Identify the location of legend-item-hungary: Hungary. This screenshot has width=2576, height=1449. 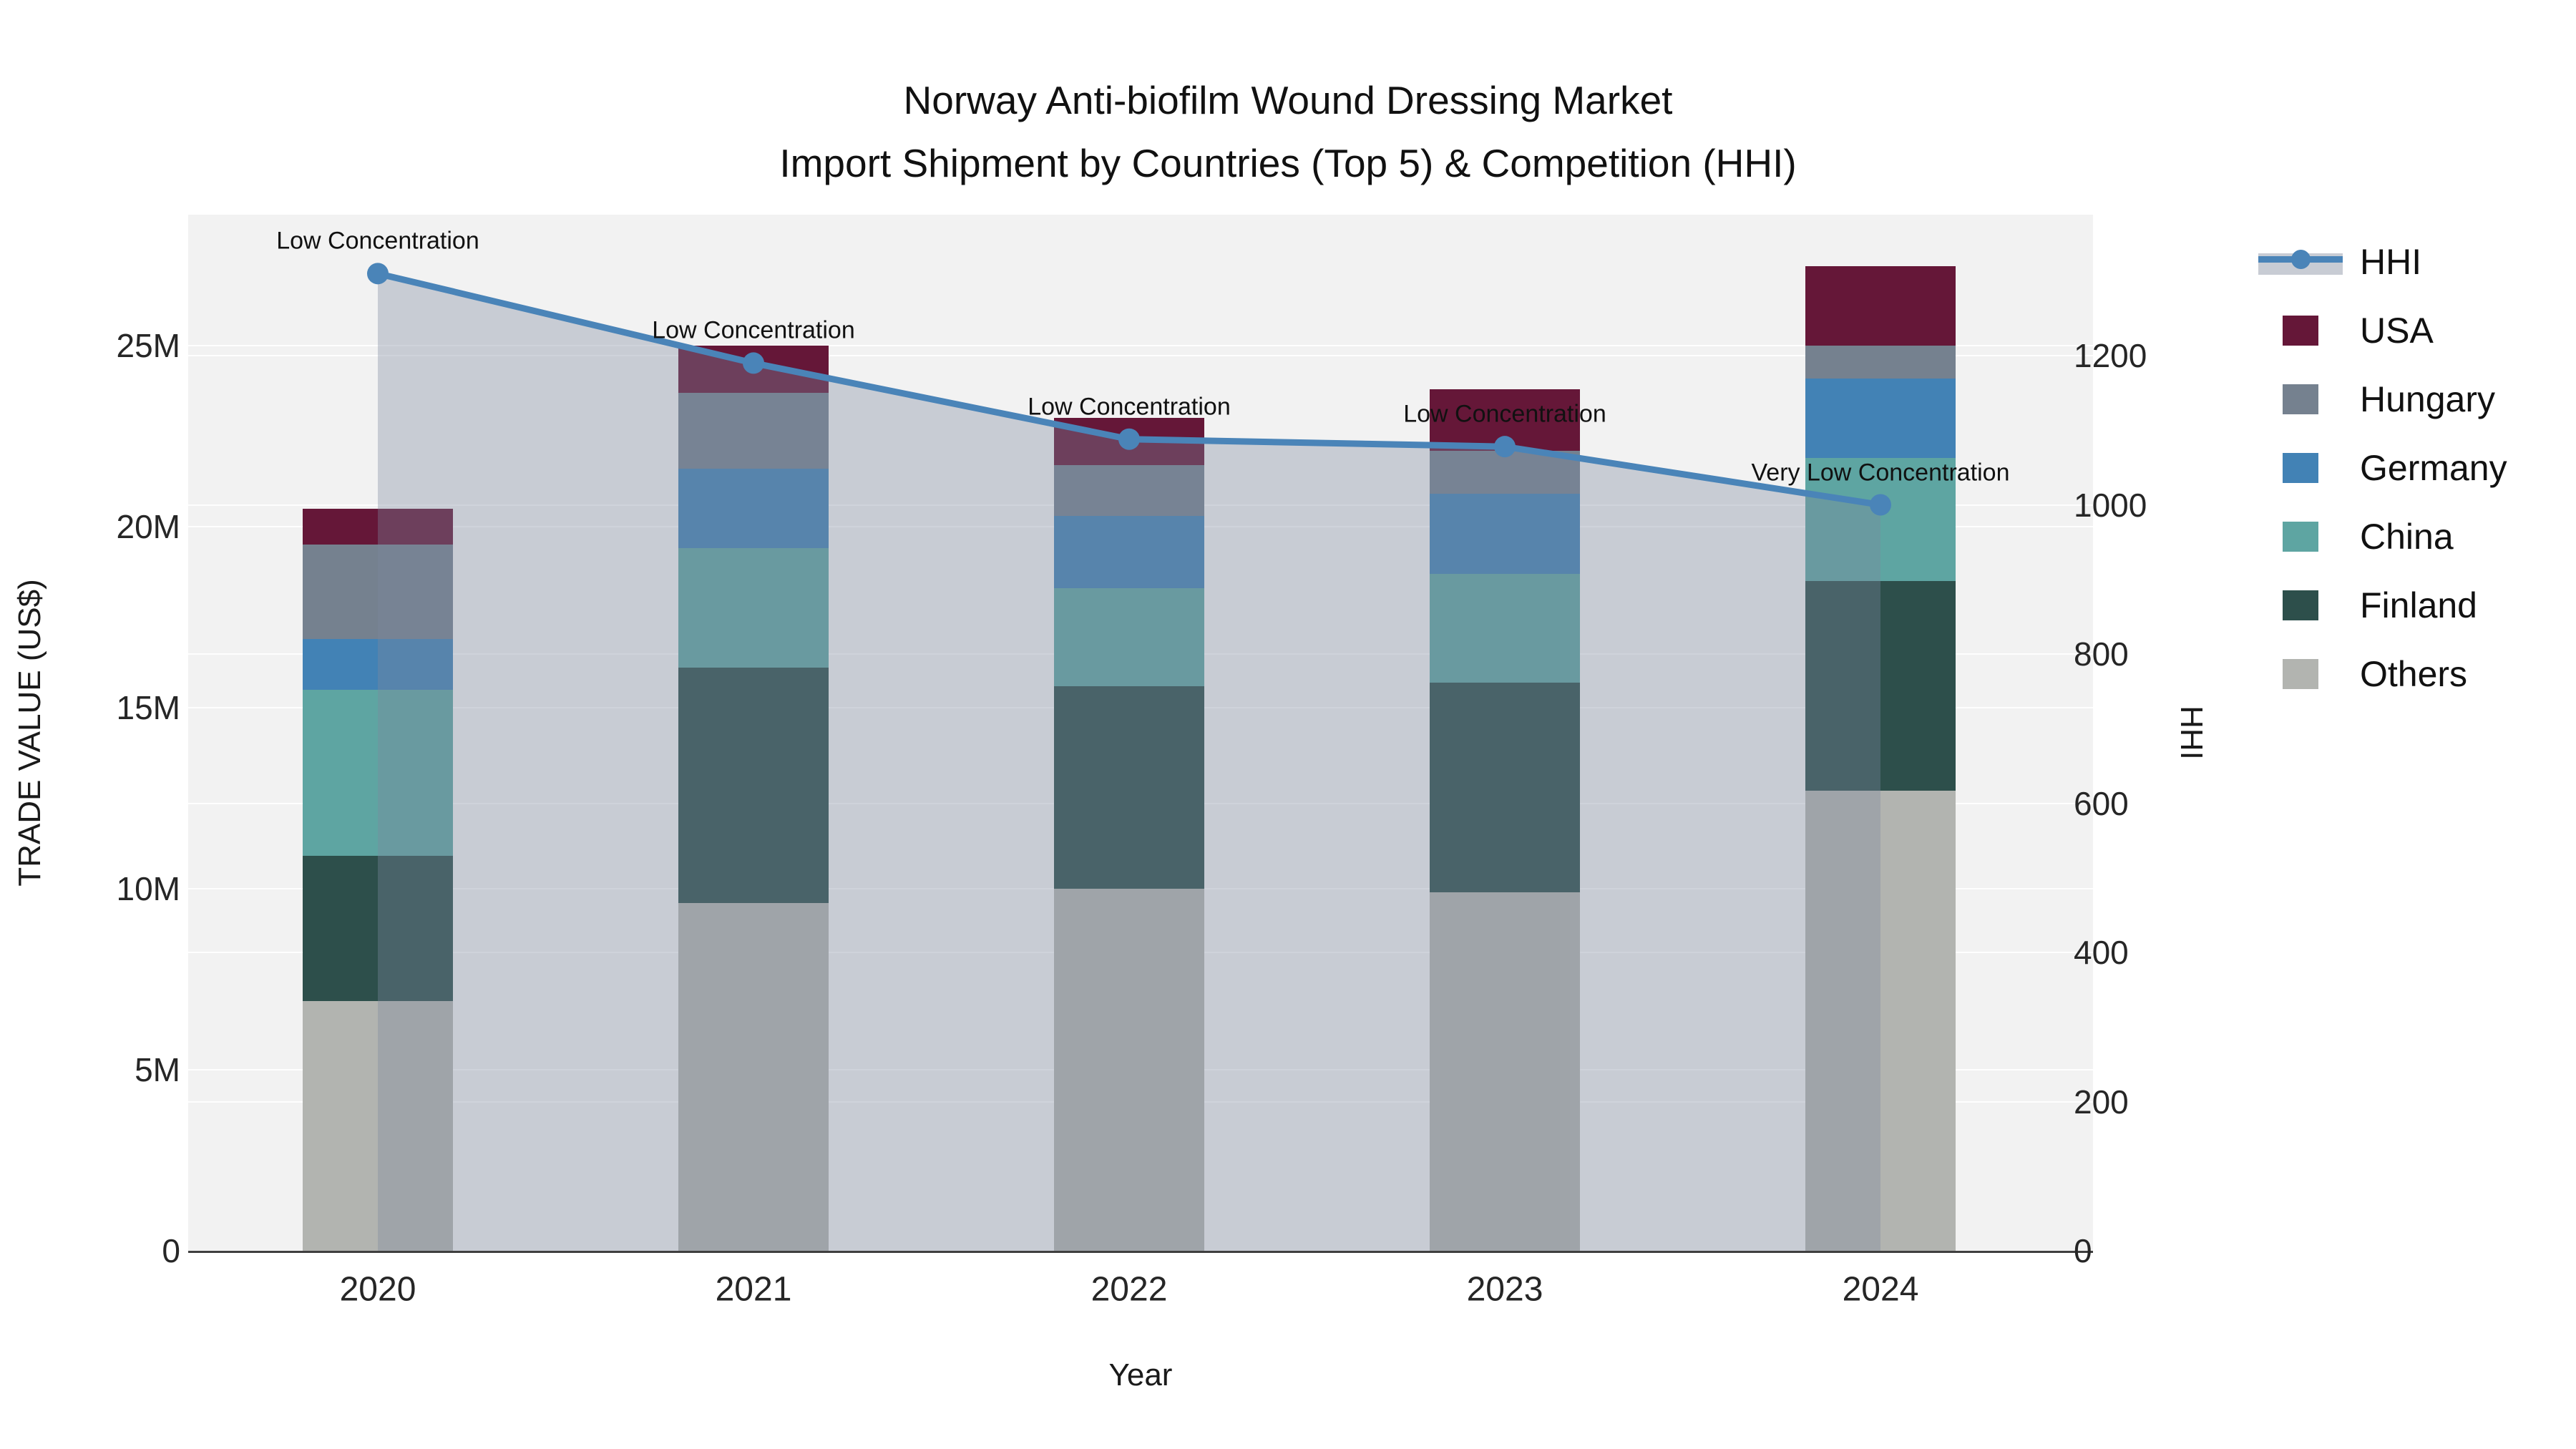
(2380, 399).